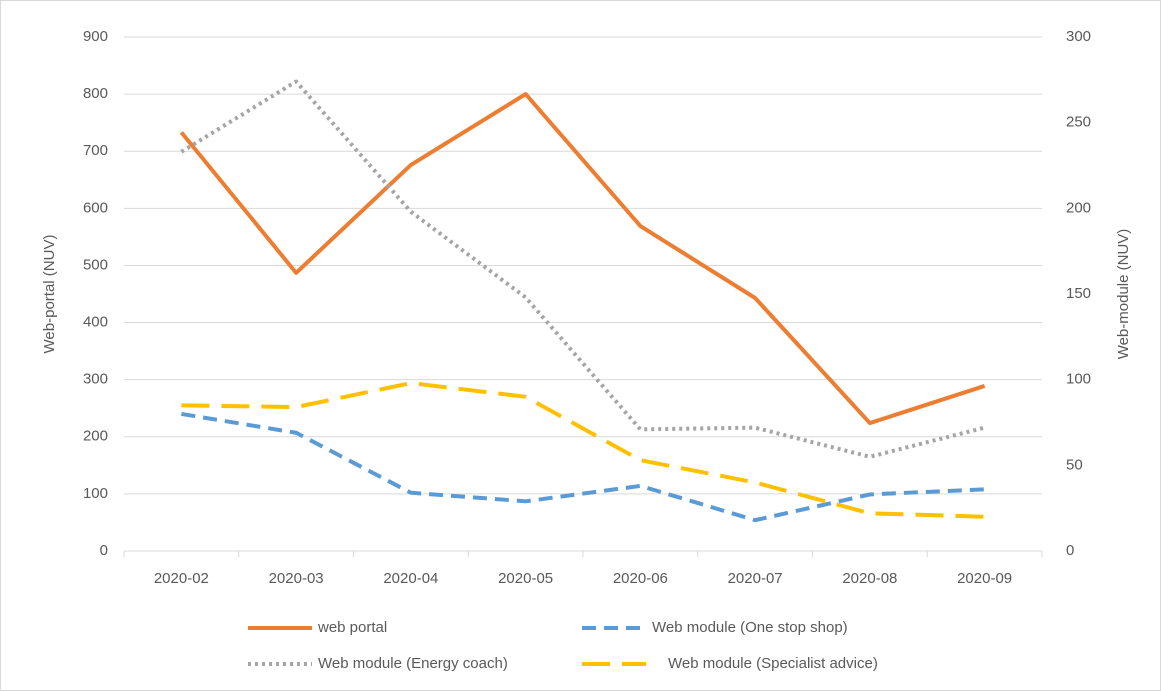 This screenshot has width=1161, height=691. Describe the element at coordinates (984, 578) in the screenshot. I see `x-tick-label: 2020-09` at that location.